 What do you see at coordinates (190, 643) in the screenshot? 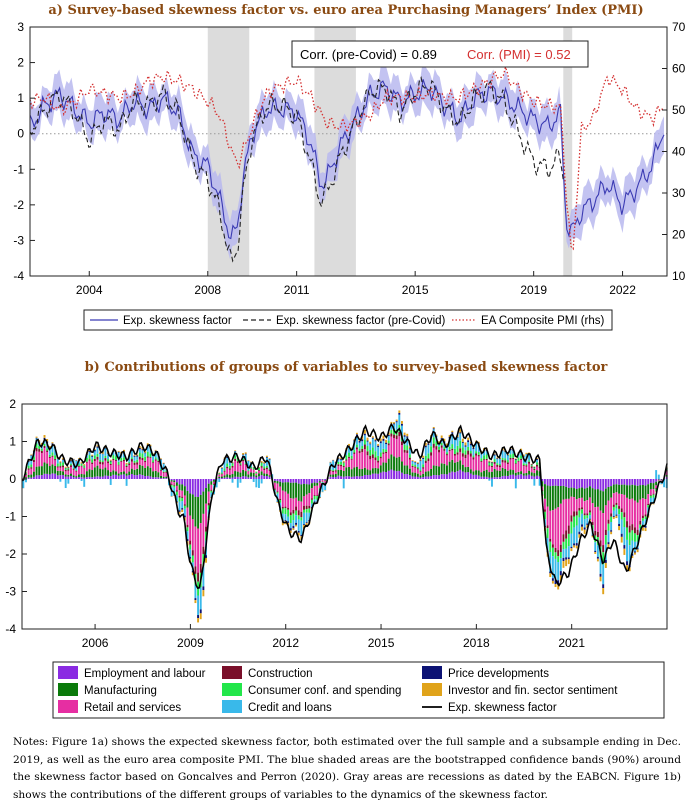
I see `b-x-tick-label-1: 2009` at bounding box center [190, 643].